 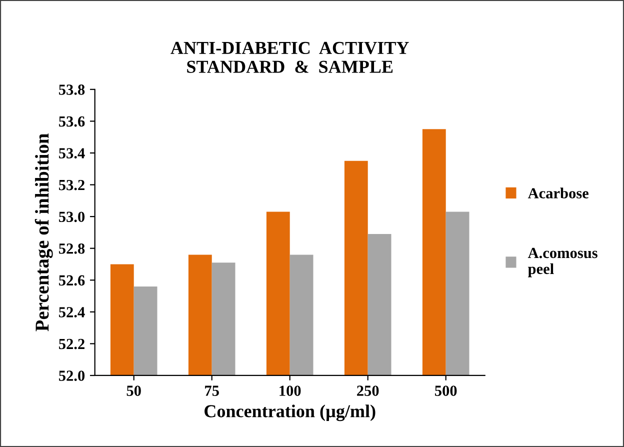 What do you see at coordinates (290, 413) in the screenshot?
I see `x-axis-title: Concentration (µg/ml)` at bounding box center [290, 413].